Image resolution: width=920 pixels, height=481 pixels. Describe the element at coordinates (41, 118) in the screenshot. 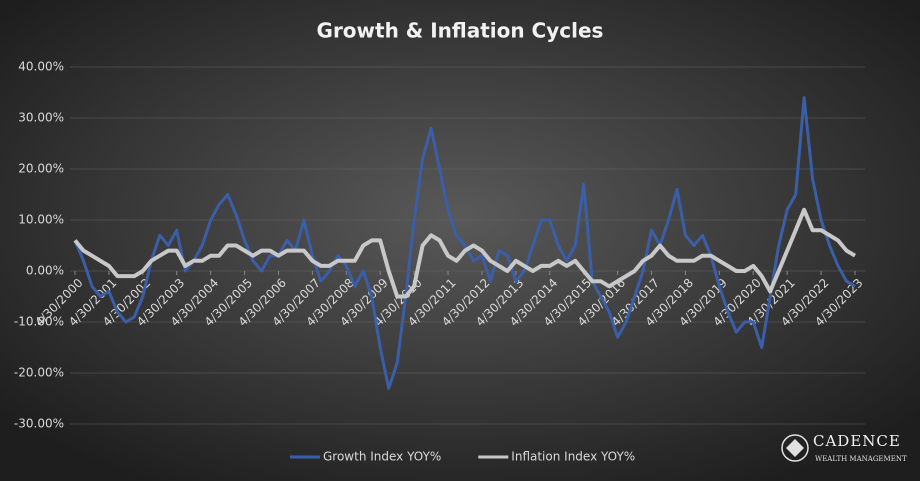

I see `y-tick-label: 30.00%` at that location.